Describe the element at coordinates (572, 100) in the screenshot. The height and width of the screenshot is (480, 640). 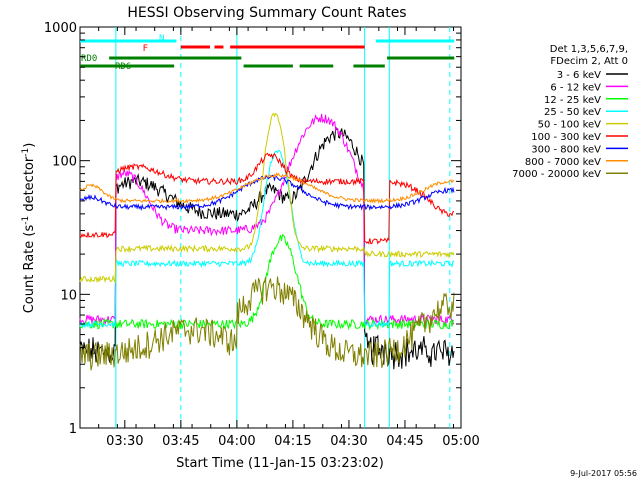
I see `legend-label: 12 - 25 keV` at that location.